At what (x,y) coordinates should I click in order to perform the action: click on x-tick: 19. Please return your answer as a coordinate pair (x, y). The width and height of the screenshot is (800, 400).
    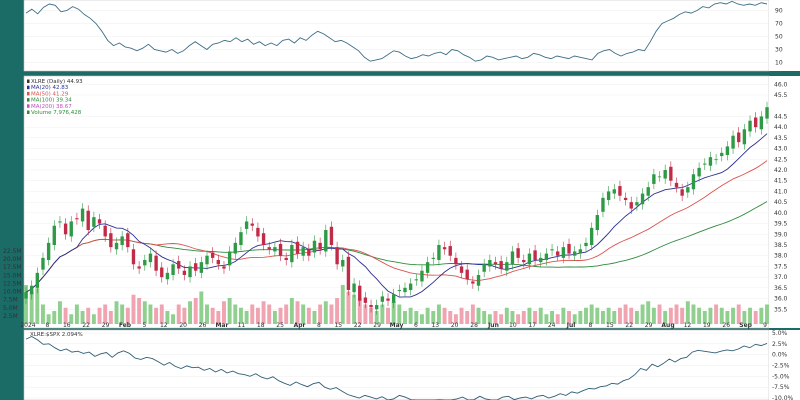
    Looking at the image, I should click on (707, 325).